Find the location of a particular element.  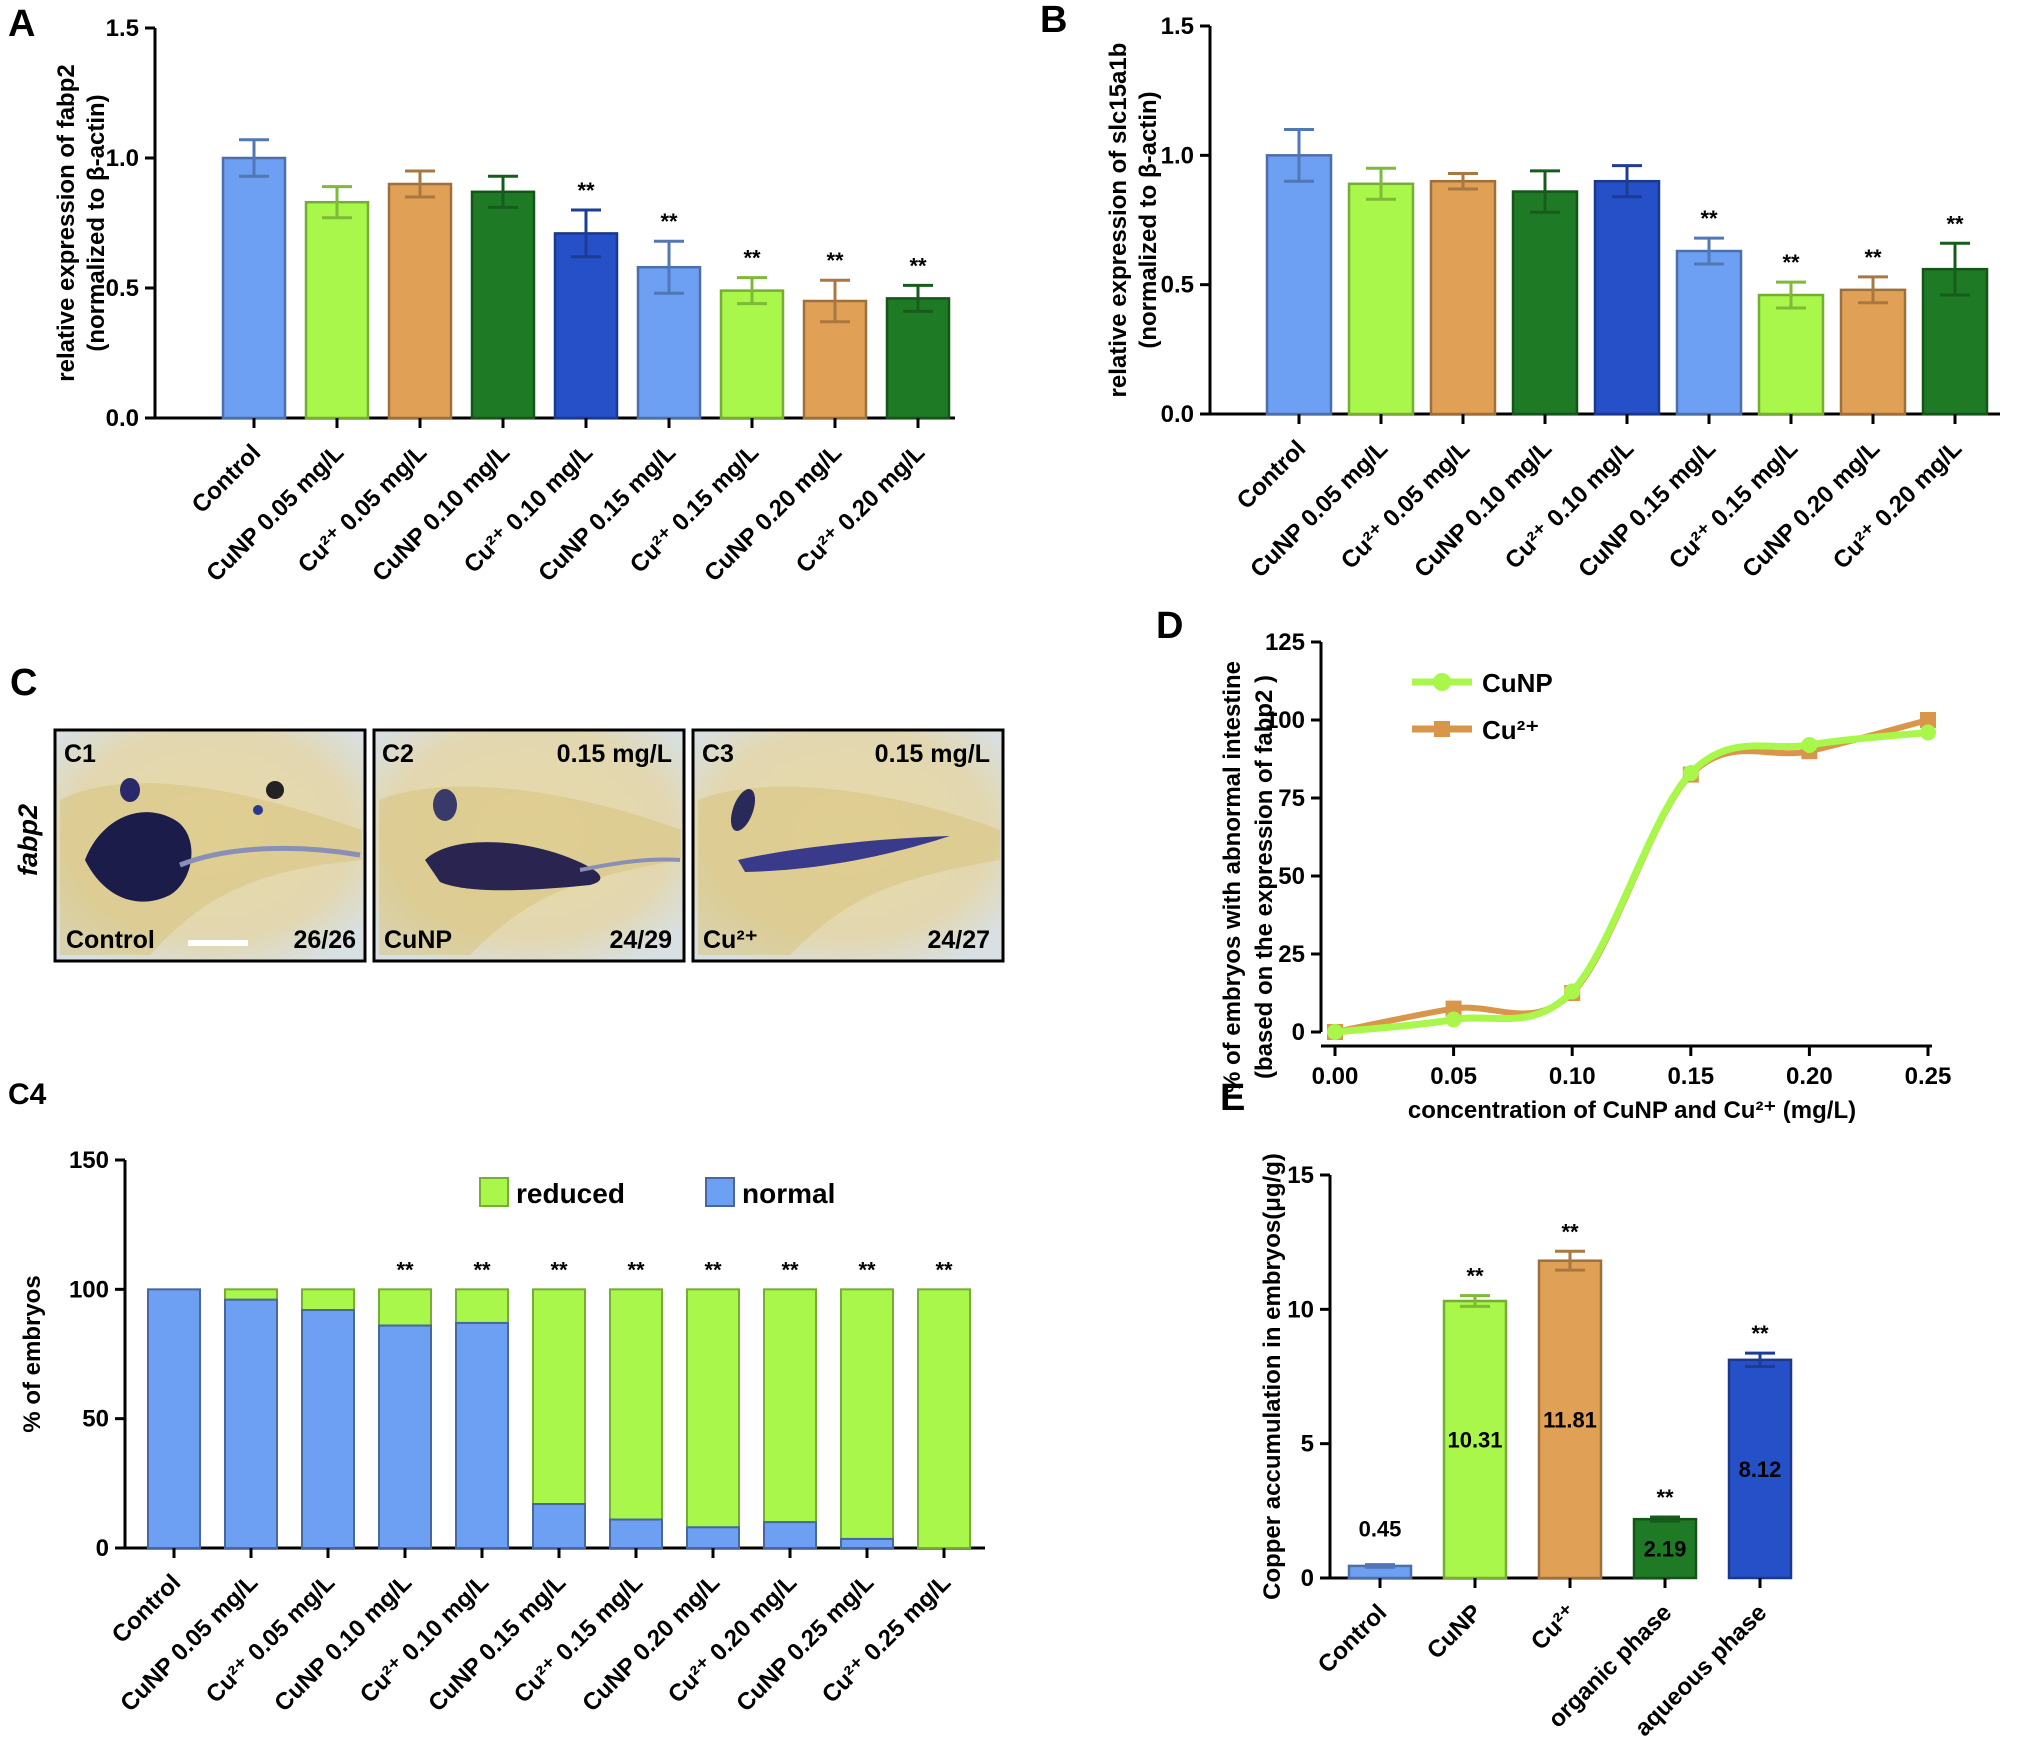

chart-b-y-axis-title: relative expression of slc15a1b is located at coordinates (1118, 220).